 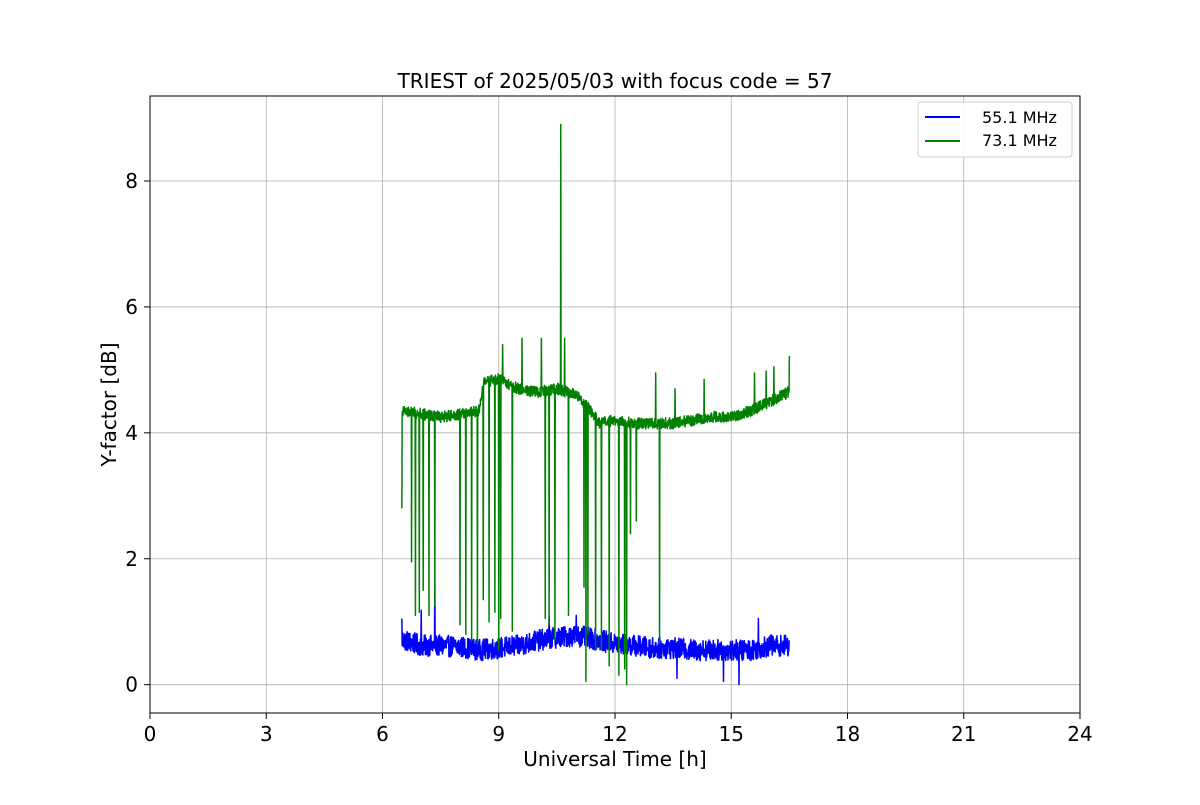 I want to click on y-tick-label: 2, so click(x=131, y=559).